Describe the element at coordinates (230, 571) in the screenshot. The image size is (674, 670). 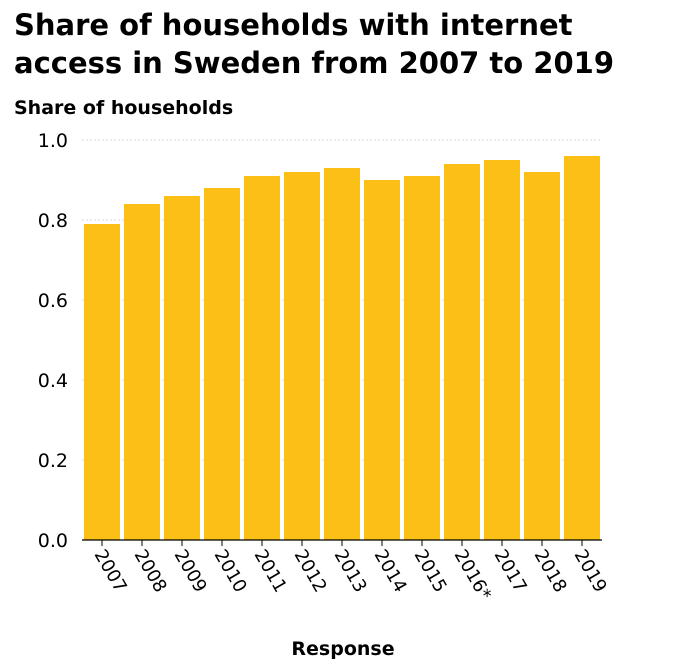
I see `x-tick-label: 2010` at that location.